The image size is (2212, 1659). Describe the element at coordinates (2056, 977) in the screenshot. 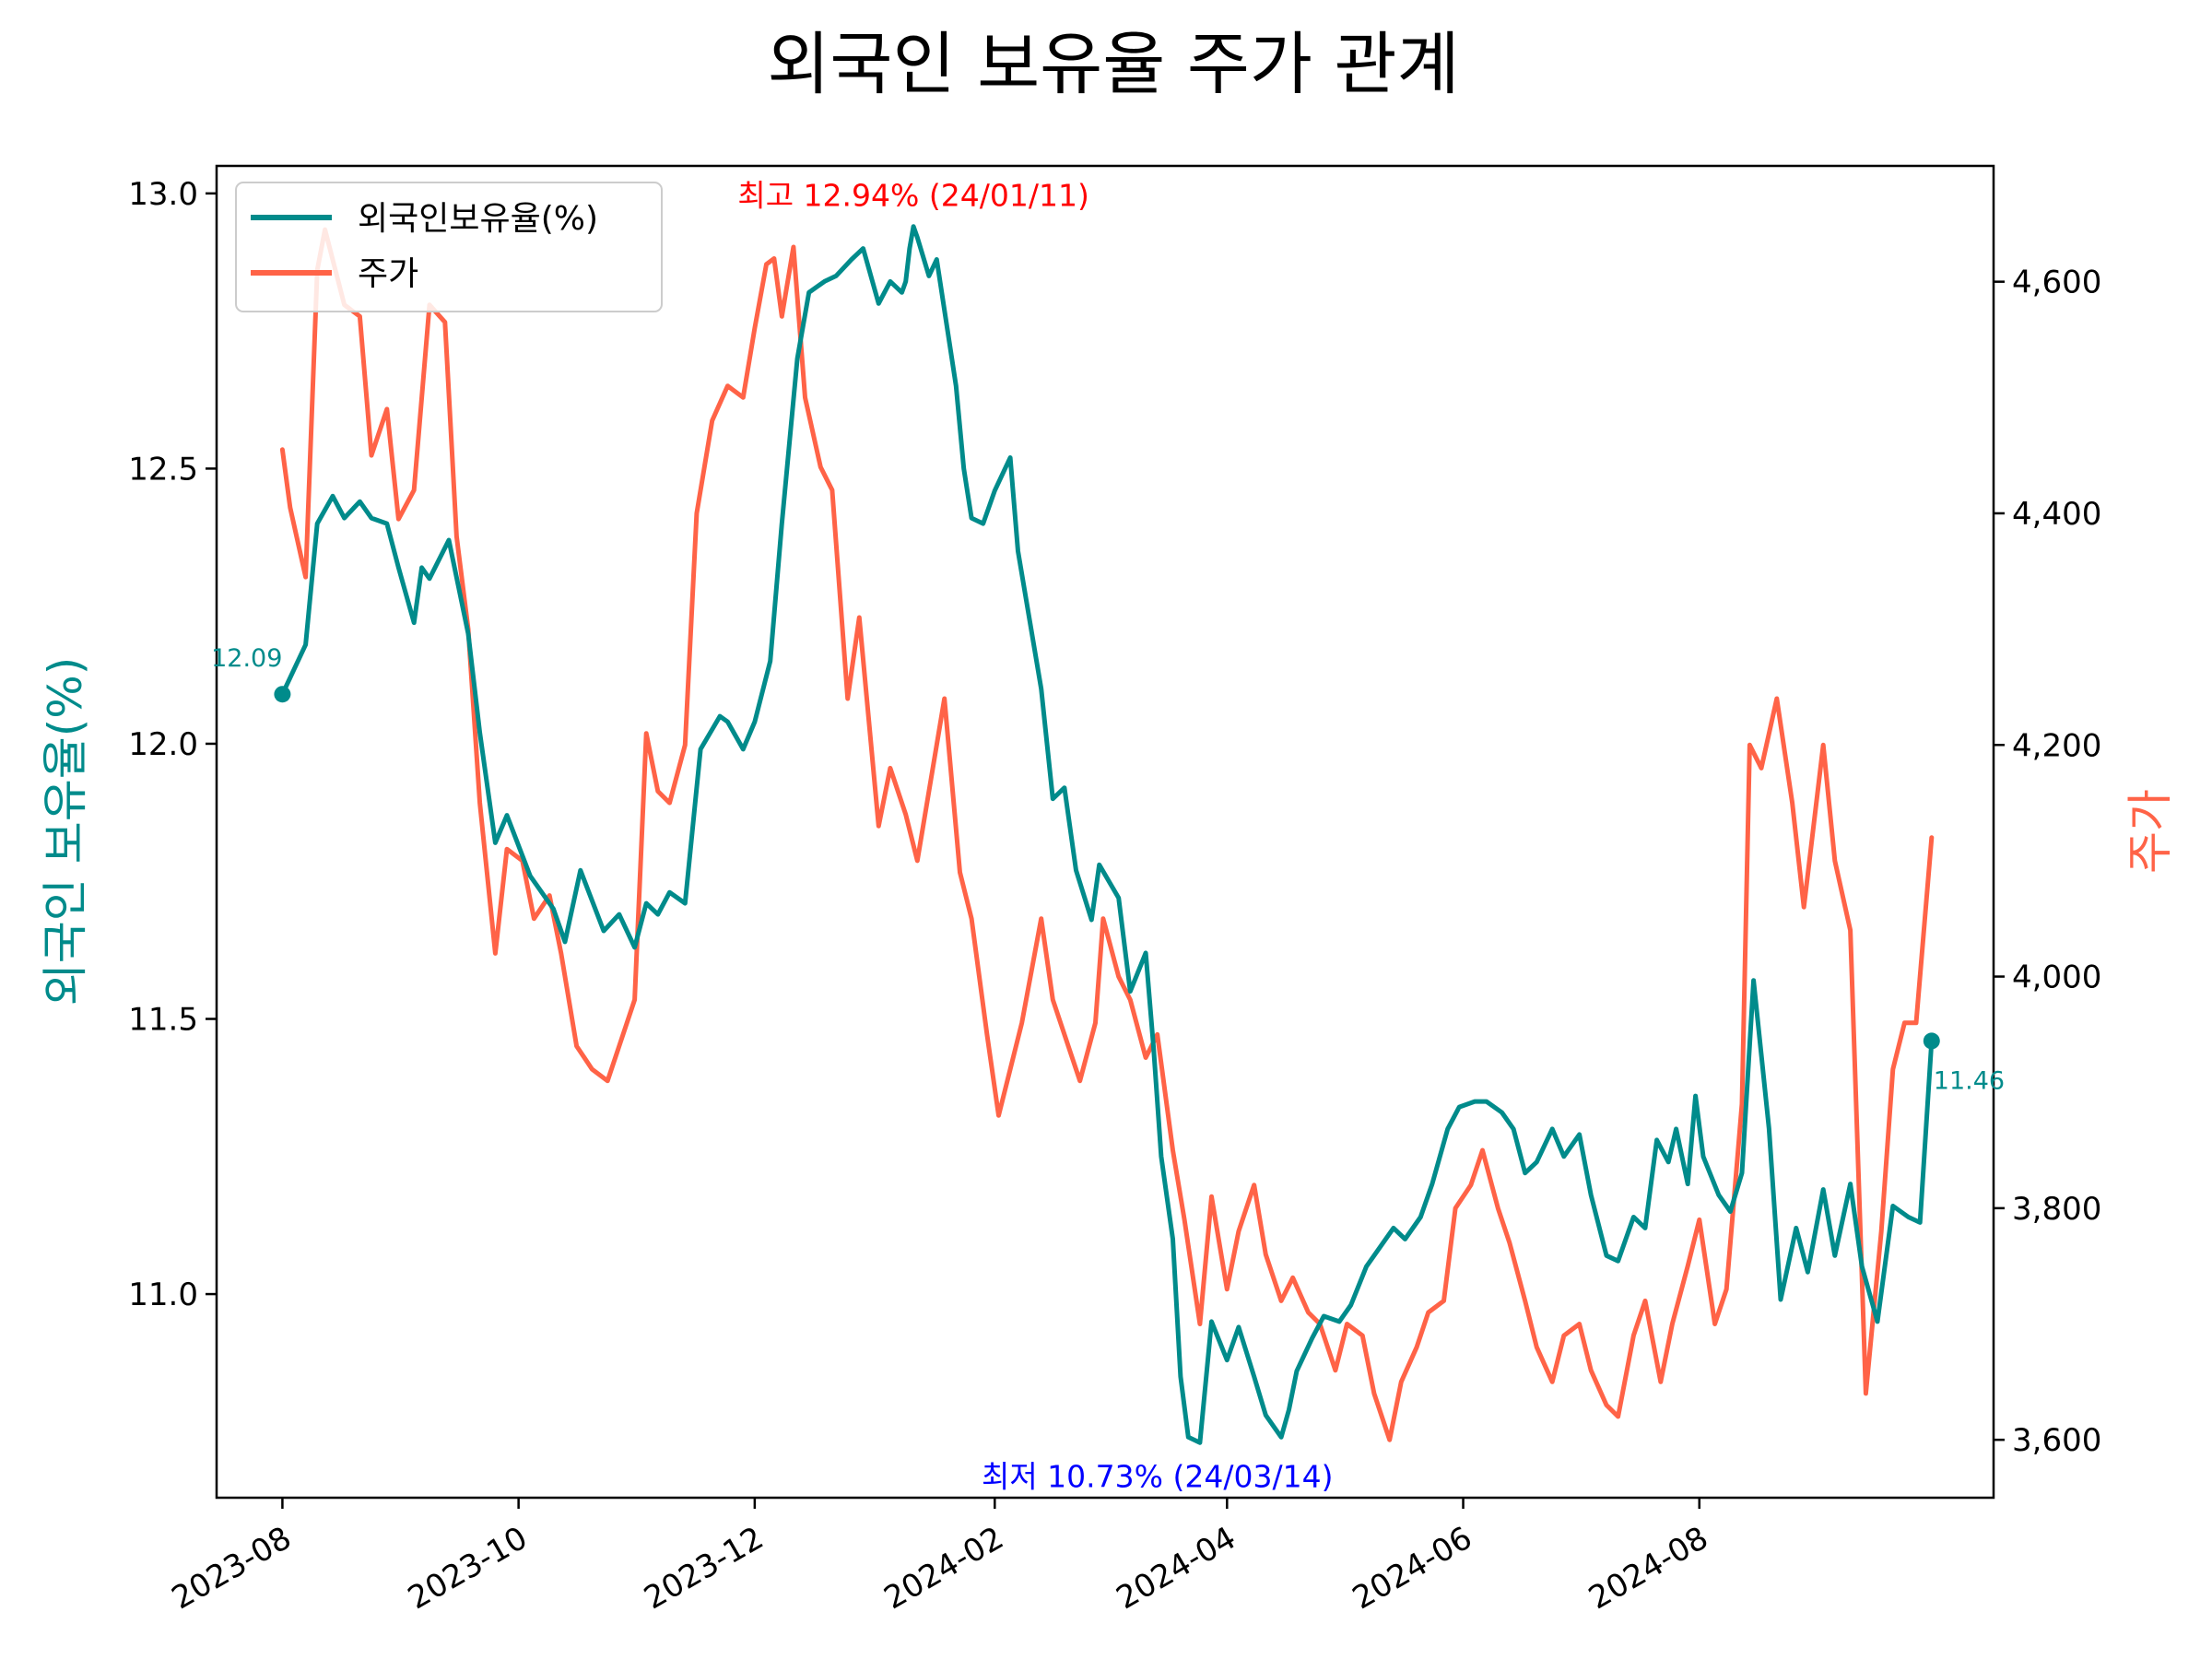

I see `y-right-tick-label: 4,000` at that location.